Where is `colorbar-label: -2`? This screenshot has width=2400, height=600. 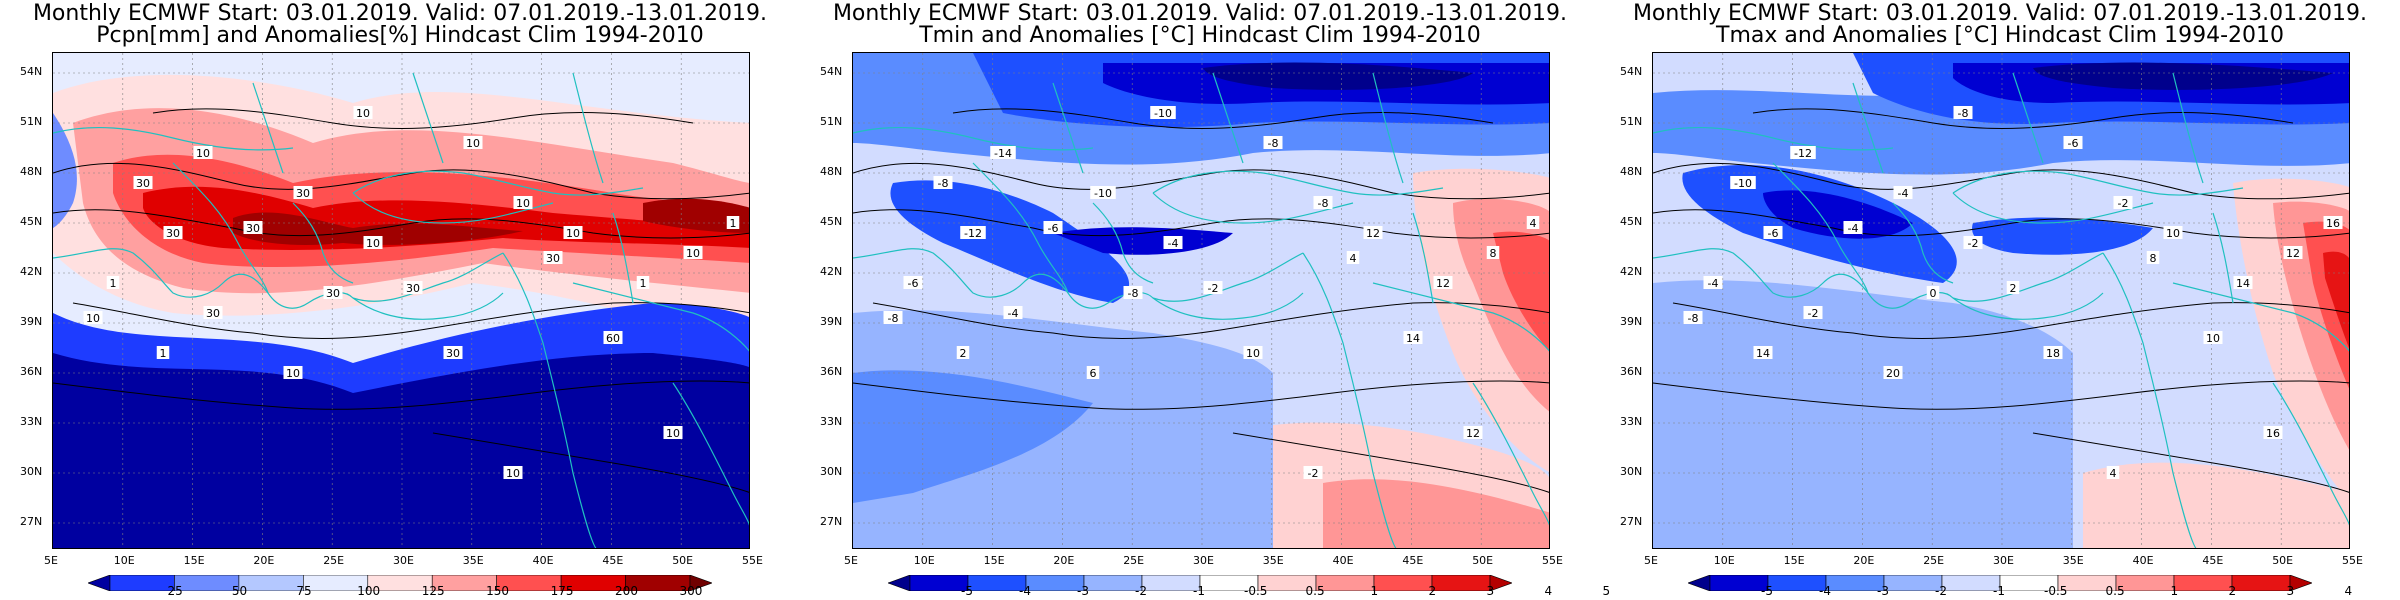
colorbar-label: -2 is located at coordinates (1141, 591).